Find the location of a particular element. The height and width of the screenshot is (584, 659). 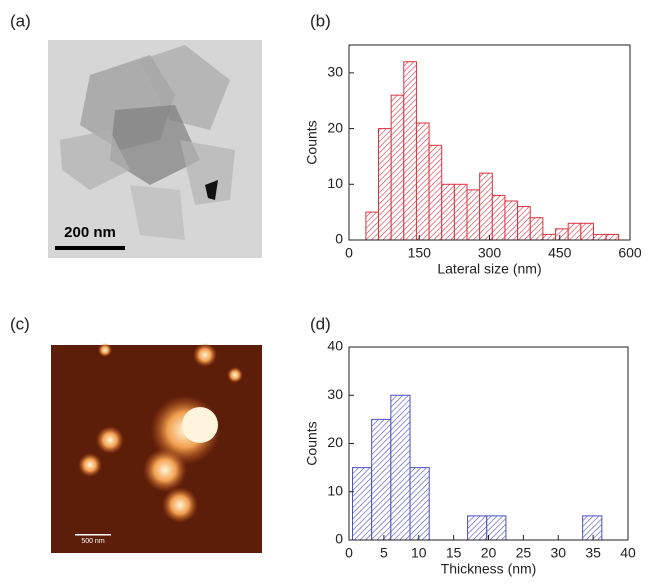

x-tick-label: 450 is located at coordinates (560, 253).